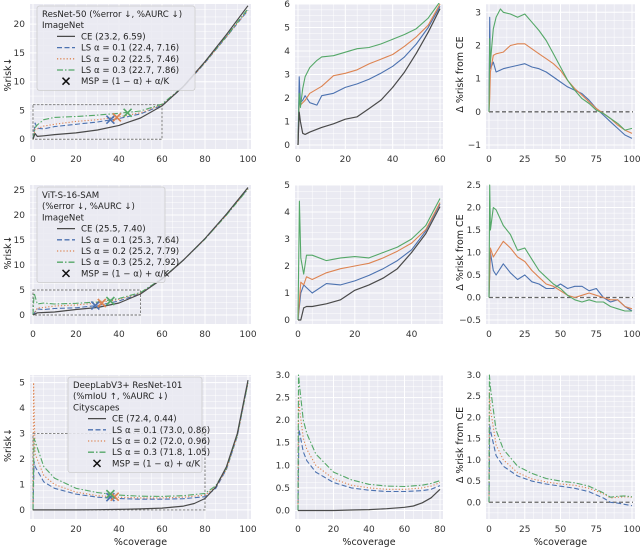 This screenshot has height=547, width=640. I want to click on y-tick-label: 10, so click(20, 266).